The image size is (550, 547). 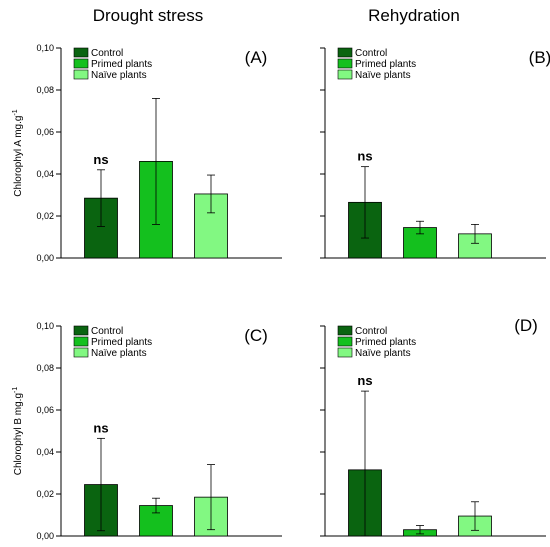 What do you see at coordinates (526, 325) in the screenshot?
I see `panel-label: (D)` at bounding box center [526, 325].